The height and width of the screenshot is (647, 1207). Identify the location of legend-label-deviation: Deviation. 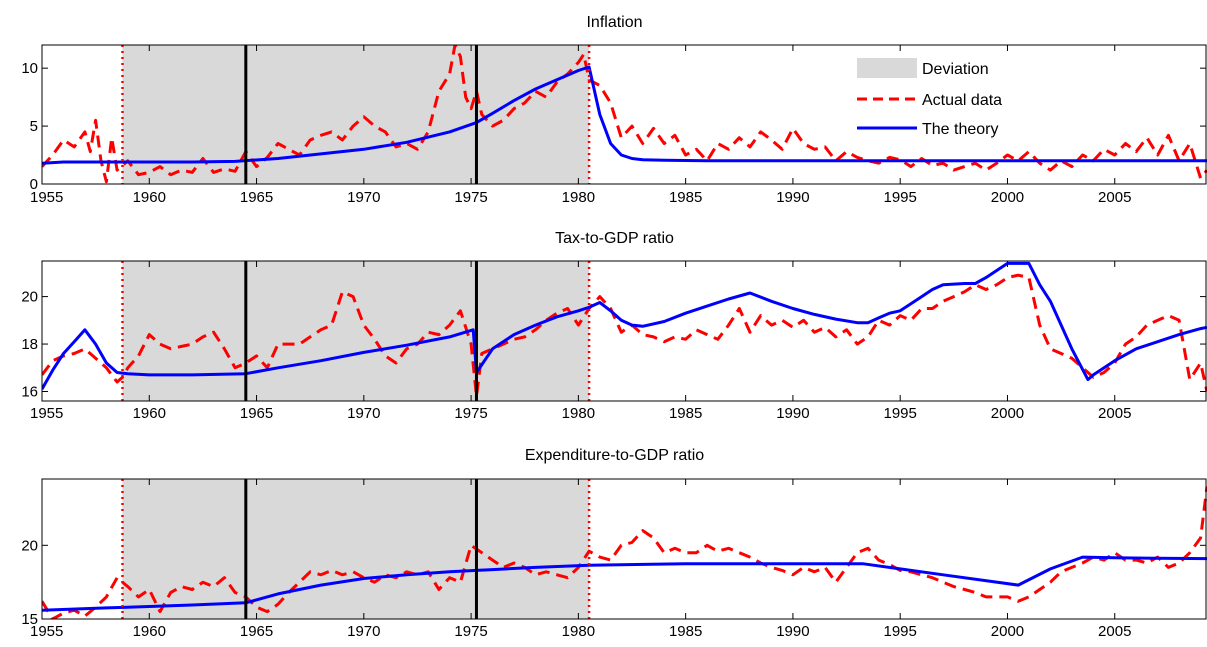
(955, 69).